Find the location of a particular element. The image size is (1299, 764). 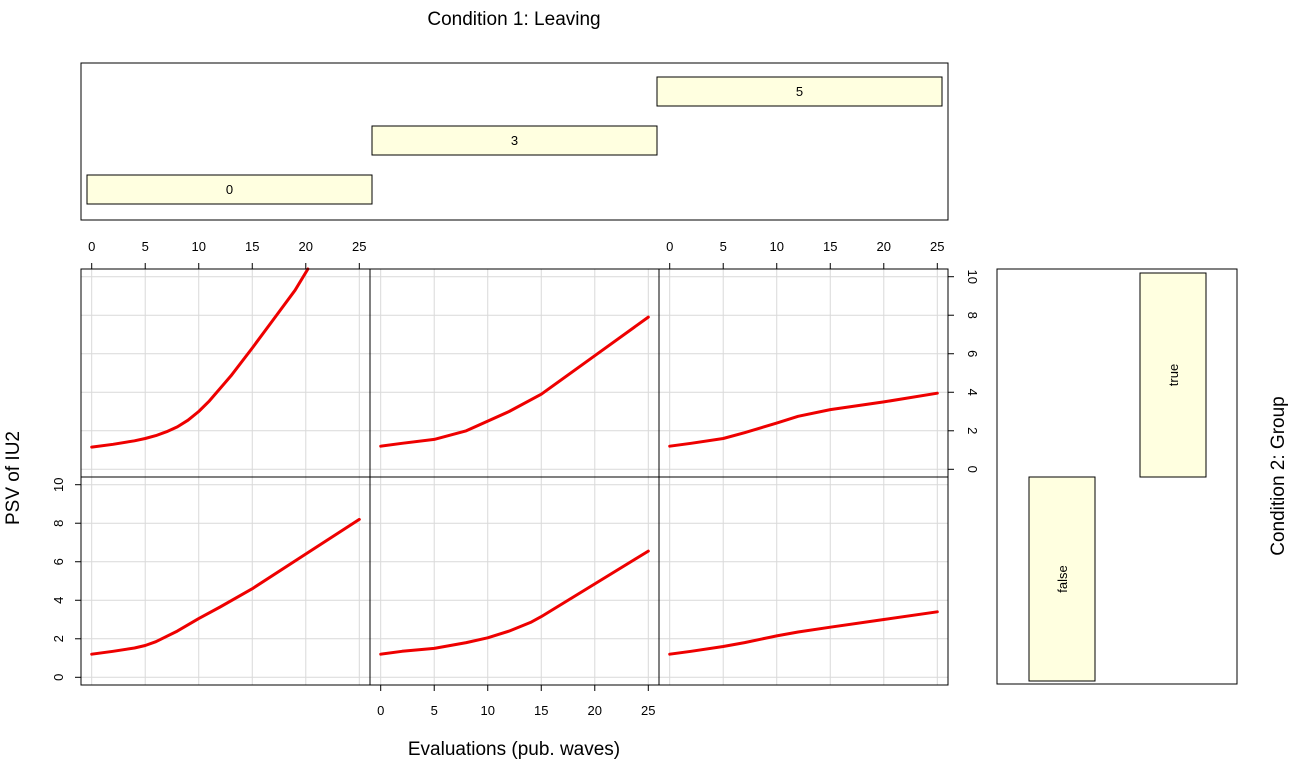

series-line-leaving-5-group-false is located at coordinates (803, 633).